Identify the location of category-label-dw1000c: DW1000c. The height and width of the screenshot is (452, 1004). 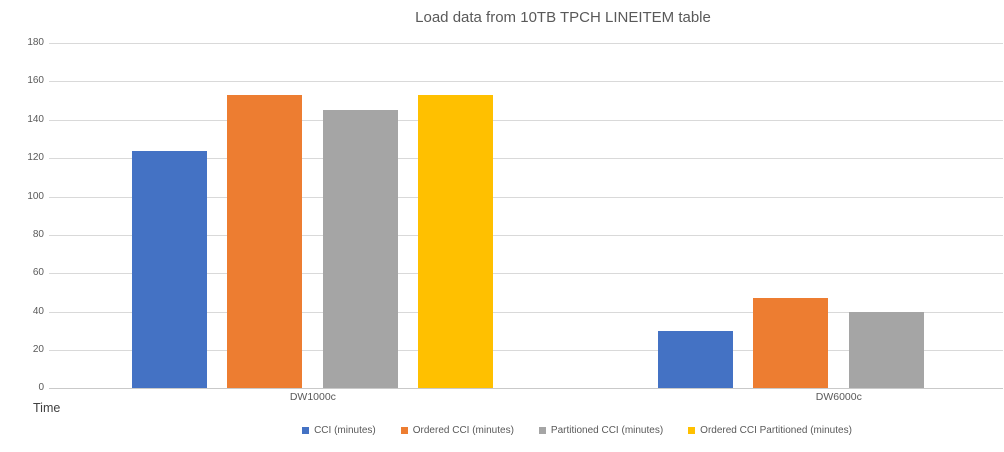
(312, 397).